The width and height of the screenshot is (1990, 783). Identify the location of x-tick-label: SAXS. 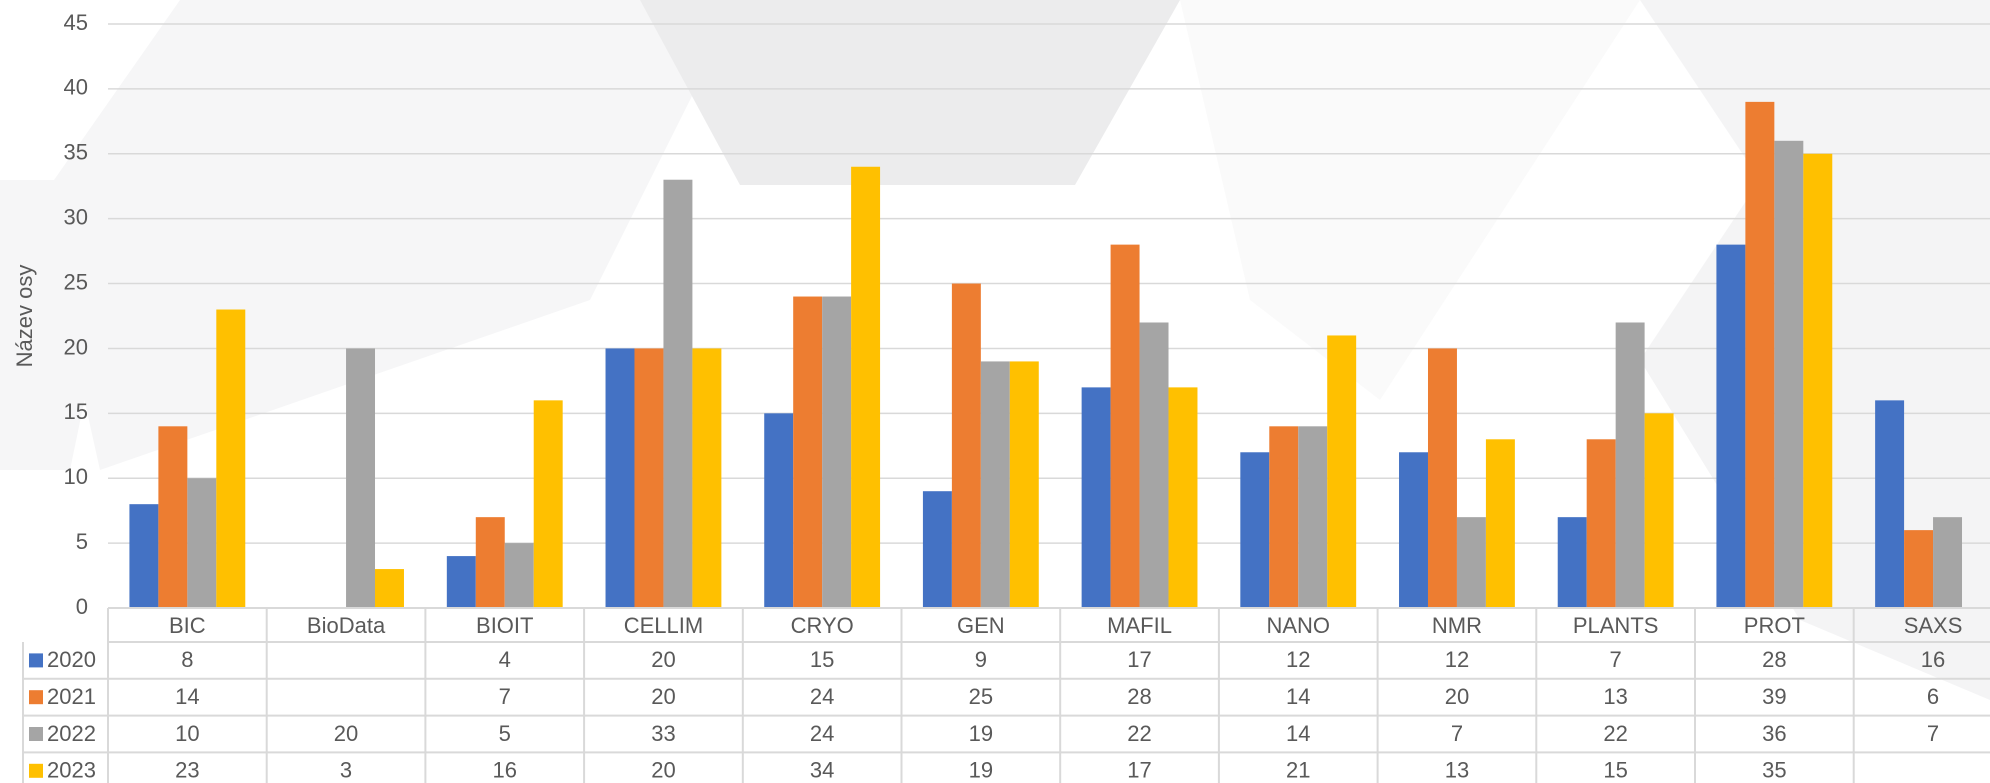
(1933, 625).